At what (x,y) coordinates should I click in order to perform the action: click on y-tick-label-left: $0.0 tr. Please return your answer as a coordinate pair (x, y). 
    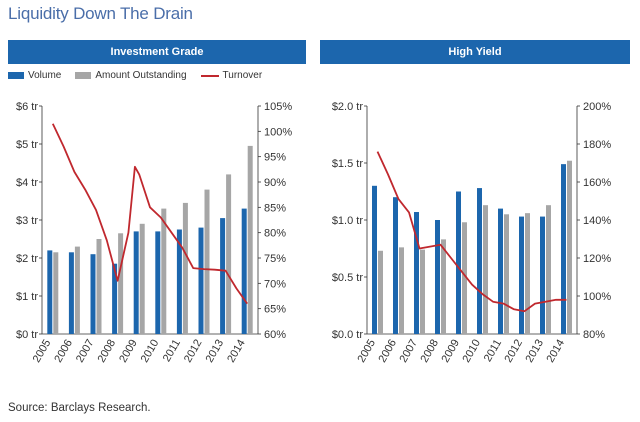
    Looking at the image, I should click on (348, 335).